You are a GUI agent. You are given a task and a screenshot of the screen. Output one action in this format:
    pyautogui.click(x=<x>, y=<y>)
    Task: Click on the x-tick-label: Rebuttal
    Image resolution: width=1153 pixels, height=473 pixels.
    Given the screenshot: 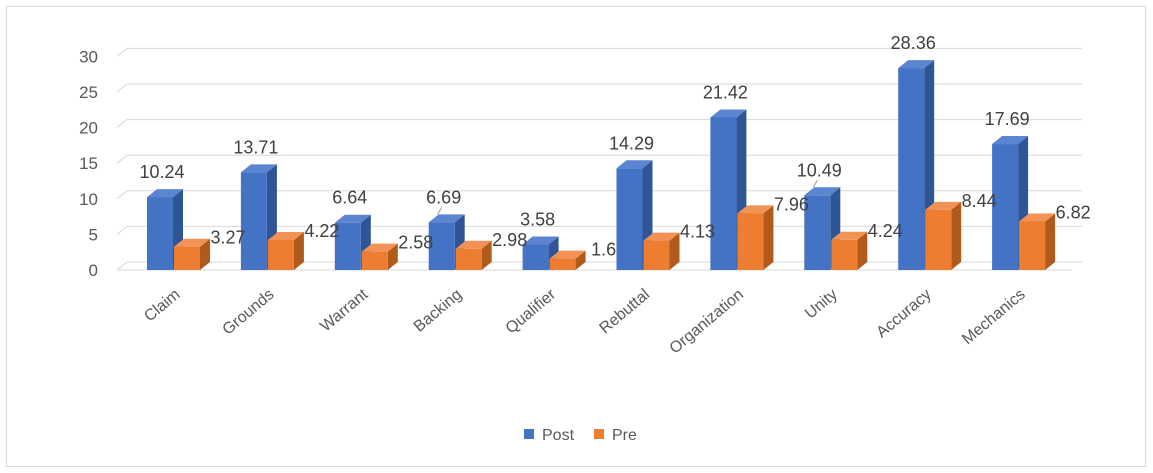 What is the action you would take?
    pyautogui.click(x=624, y=311)
    